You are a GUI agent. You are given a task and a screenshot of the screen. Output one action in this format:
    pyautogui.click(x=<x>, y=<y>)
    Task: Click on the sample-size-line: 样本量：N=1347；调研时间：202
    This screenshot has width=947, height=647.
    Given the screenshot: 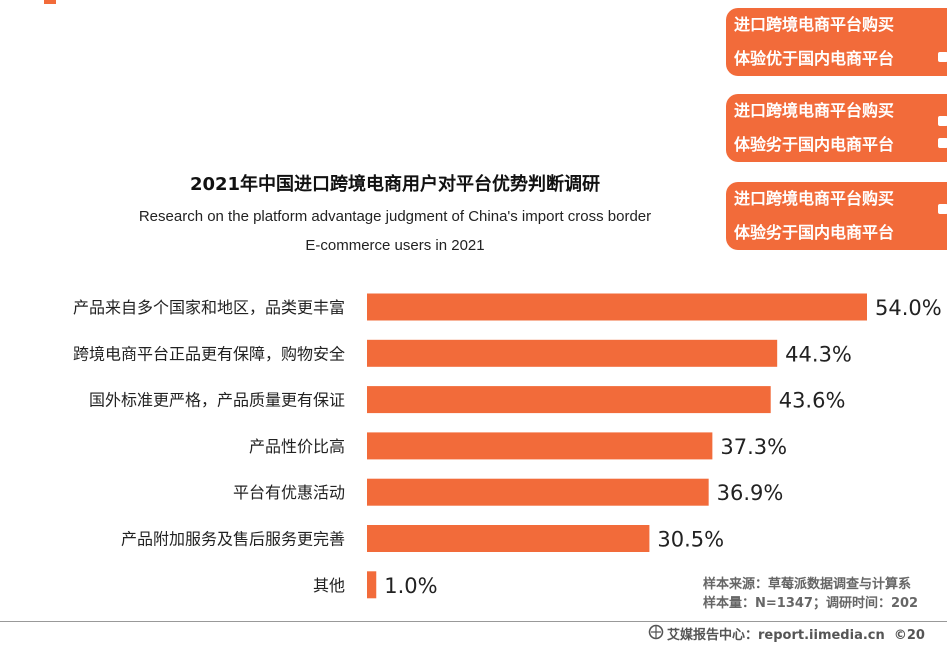 What is the action you would take?
    pyautogui.click(x=811, y=603)
    